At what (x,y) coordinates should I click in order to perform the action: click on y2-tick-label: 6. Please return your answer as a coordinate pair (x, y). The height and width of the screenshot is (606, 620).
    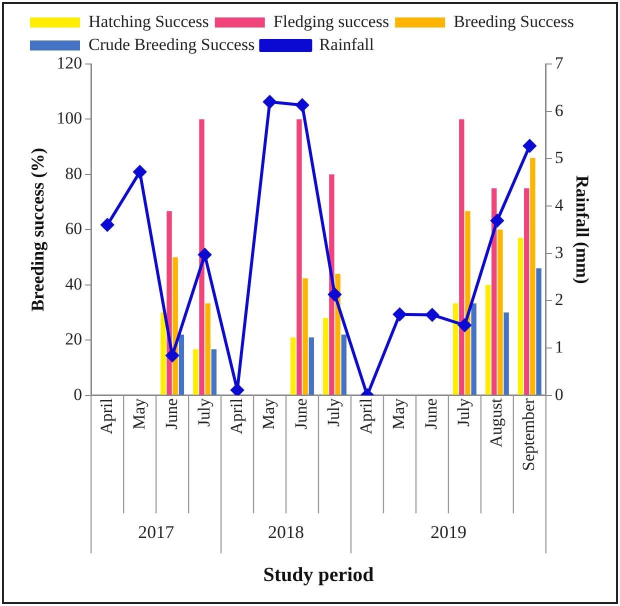
    Looking at the image, I should click on (559, 110).